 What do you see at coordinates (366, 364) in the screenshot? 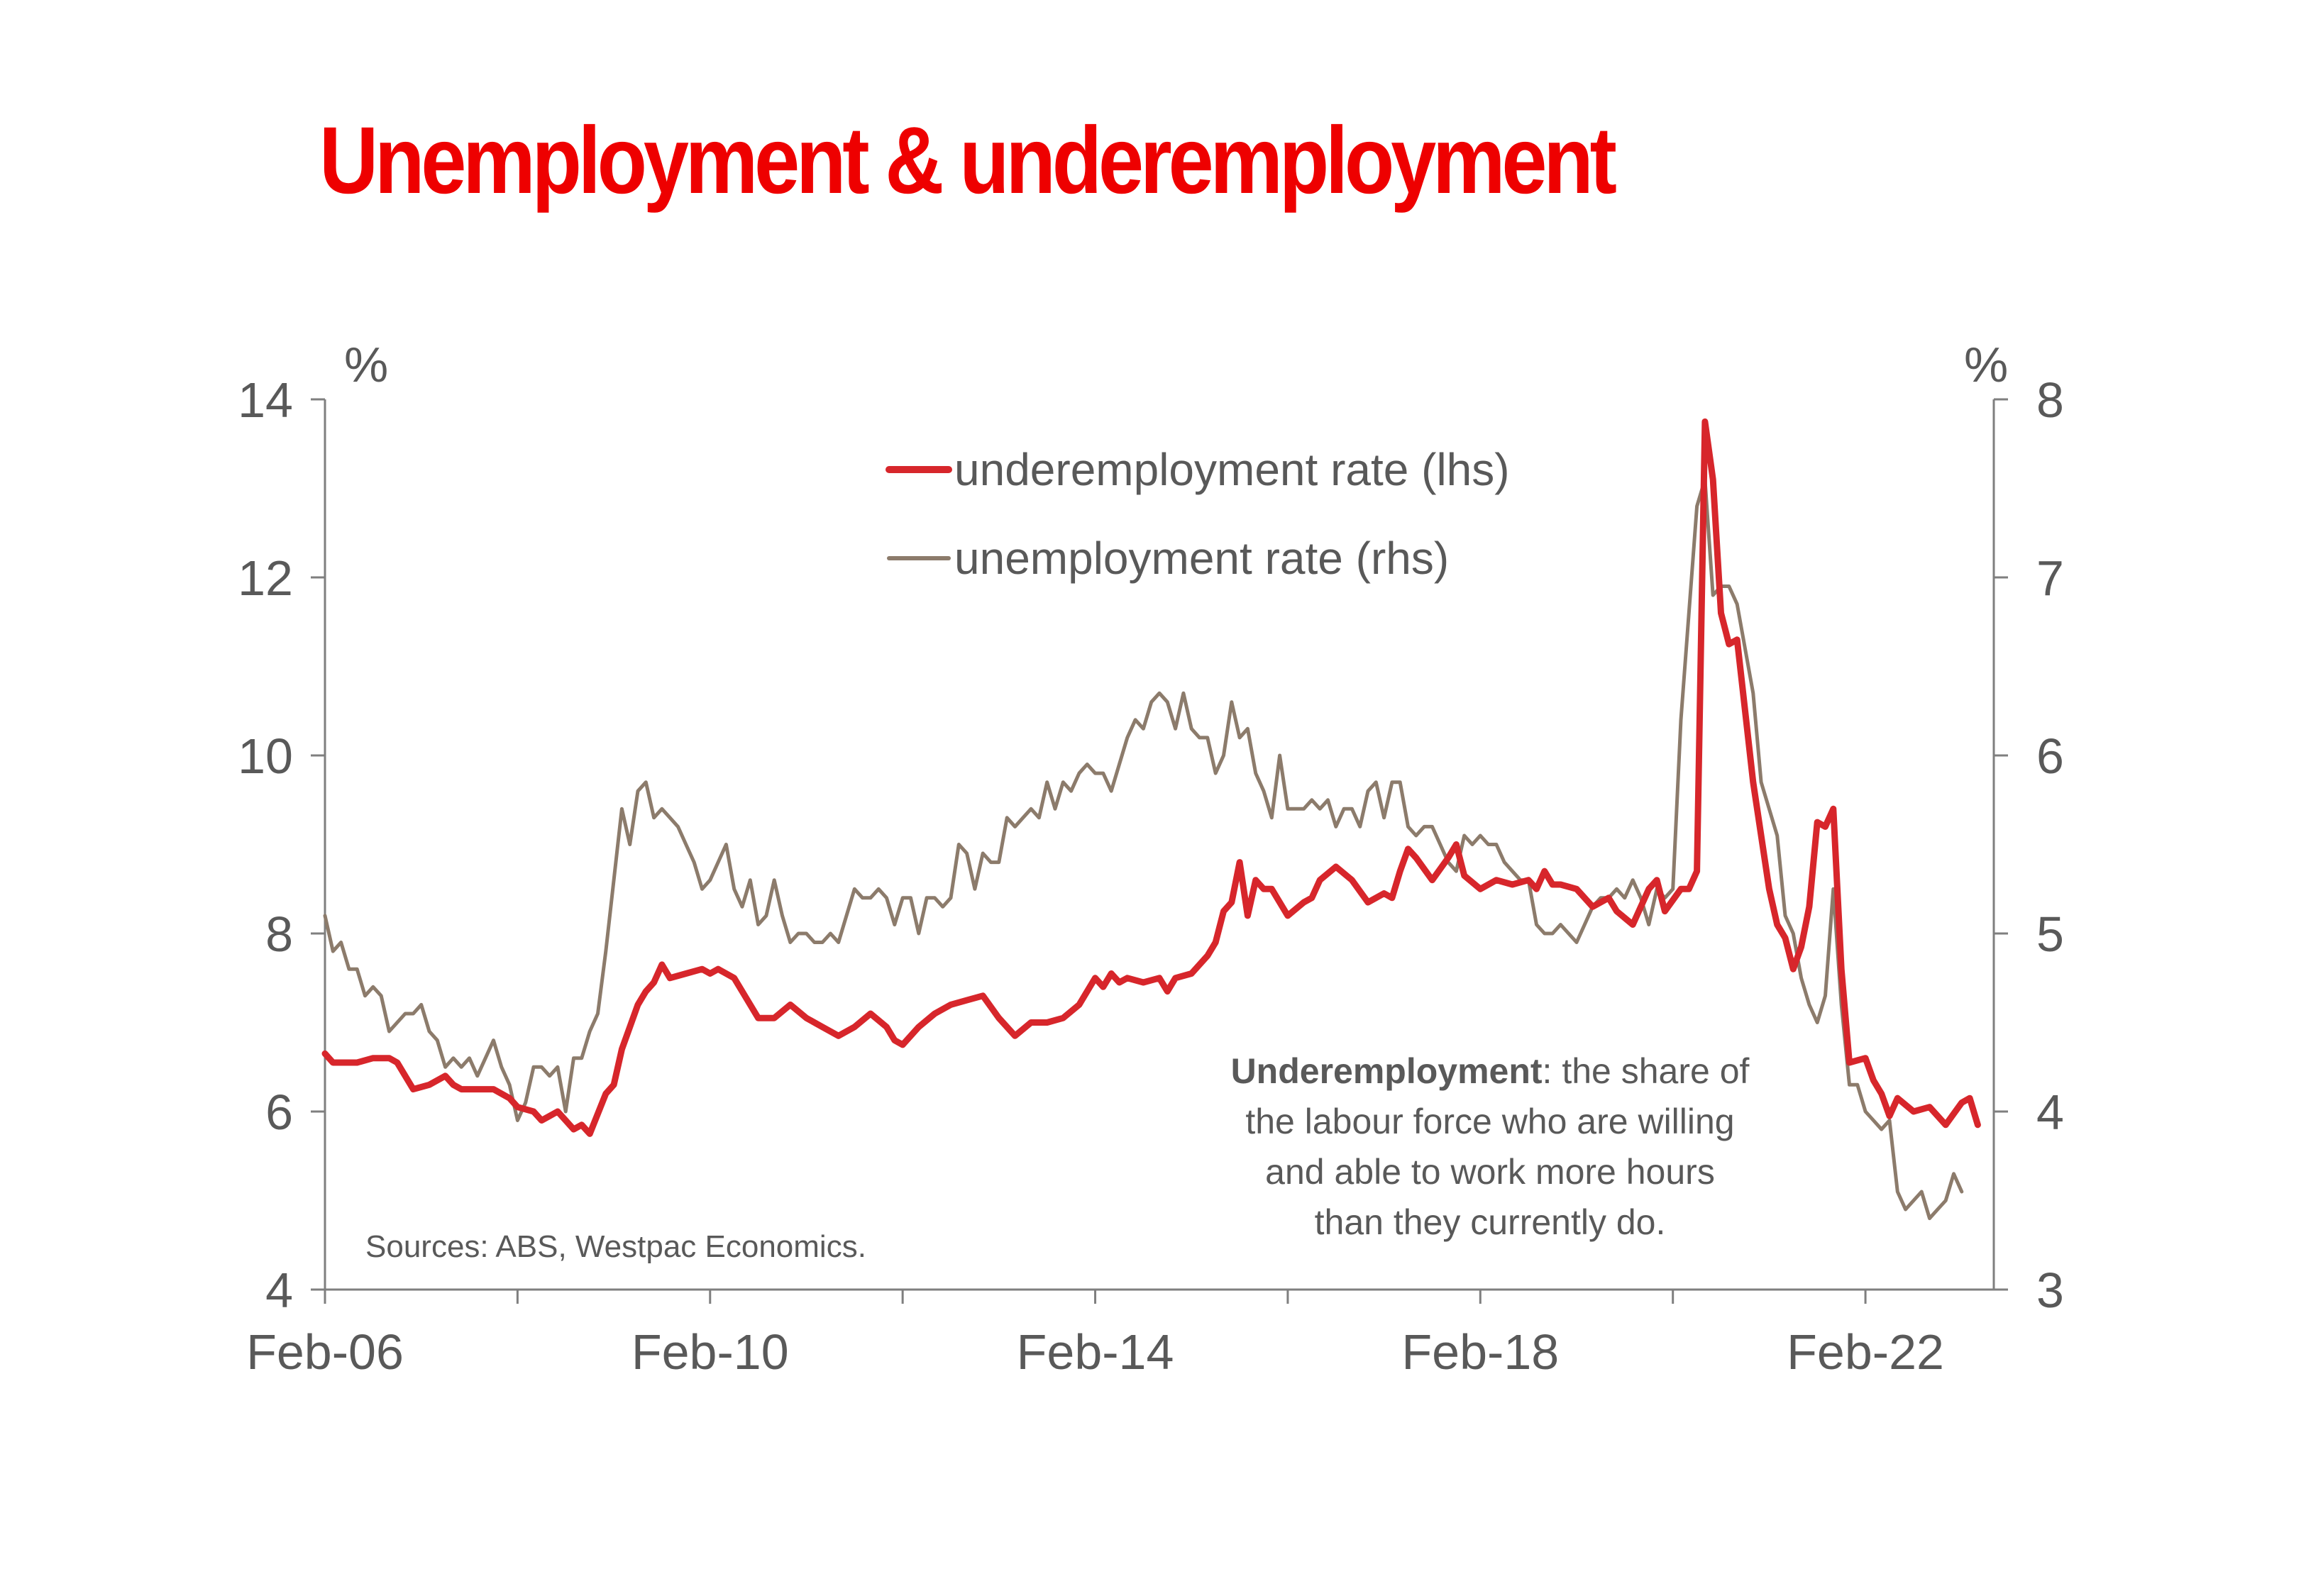
I see `y-left-unit-label: %` at bounding box center [366, 364].